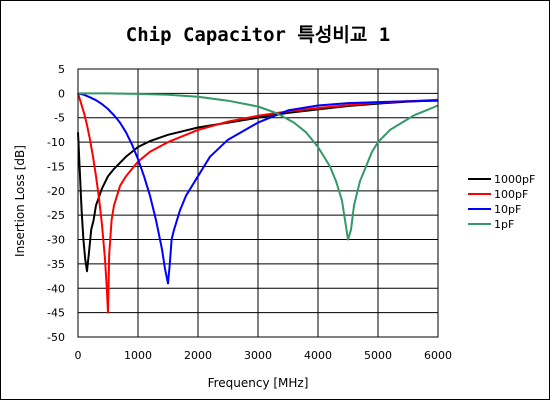 The height and width of the screenshot is (400, 550). I want to click on x-tick-label: 2000, so click(198, 355).